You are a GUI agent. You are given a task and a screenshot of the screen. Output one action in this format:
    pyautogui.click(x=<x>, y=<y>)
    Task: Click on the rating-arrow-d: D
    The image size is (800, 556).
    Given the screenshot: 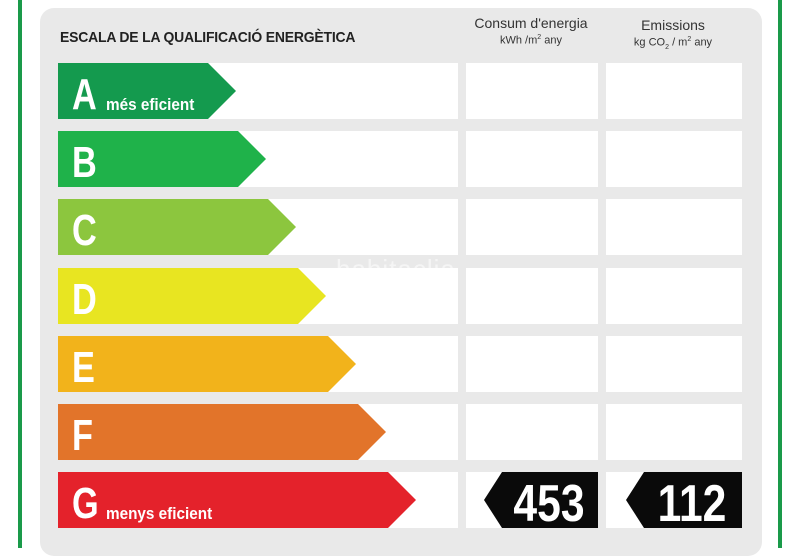 What is the action you would take?
    pyautogui.click(x=192, y=296)
    